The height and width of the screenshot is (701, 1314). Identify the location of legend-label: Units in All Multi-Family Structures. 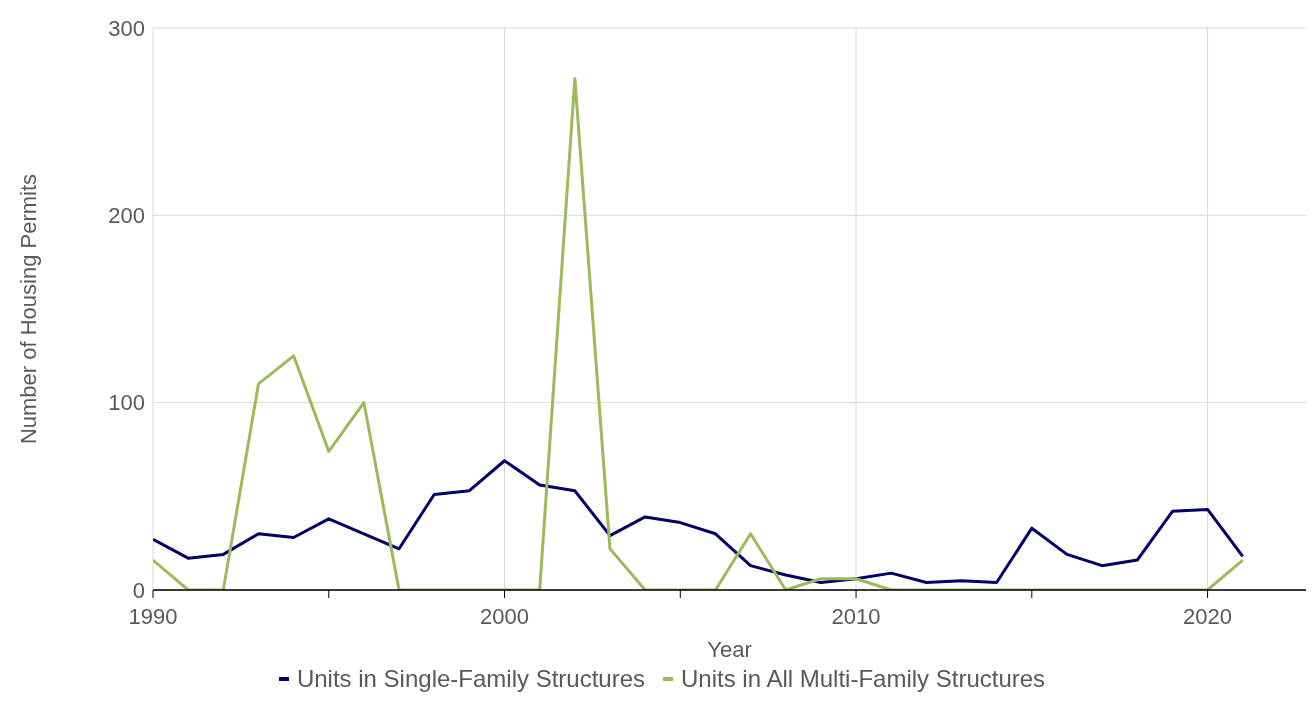
(863, 679).